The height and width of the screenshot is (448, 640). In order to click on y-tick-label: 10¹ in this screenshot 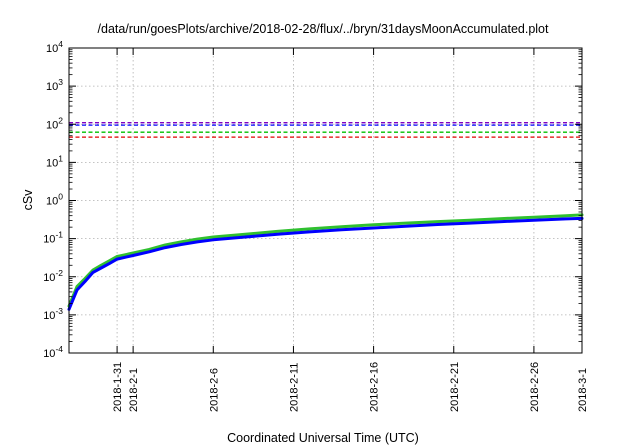, I will do `click(54, 161)`.